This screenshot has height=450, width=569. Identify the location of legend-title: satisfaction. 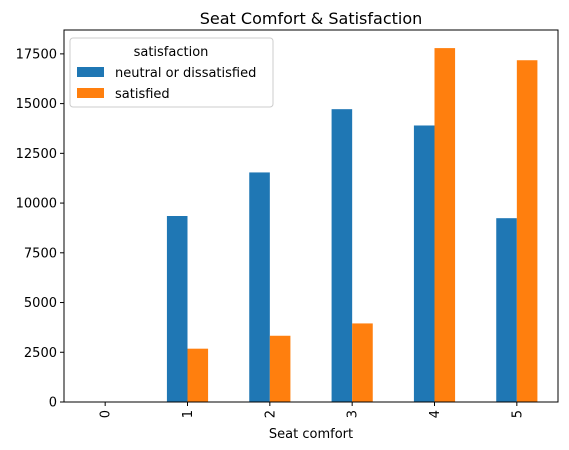
(171, 52).